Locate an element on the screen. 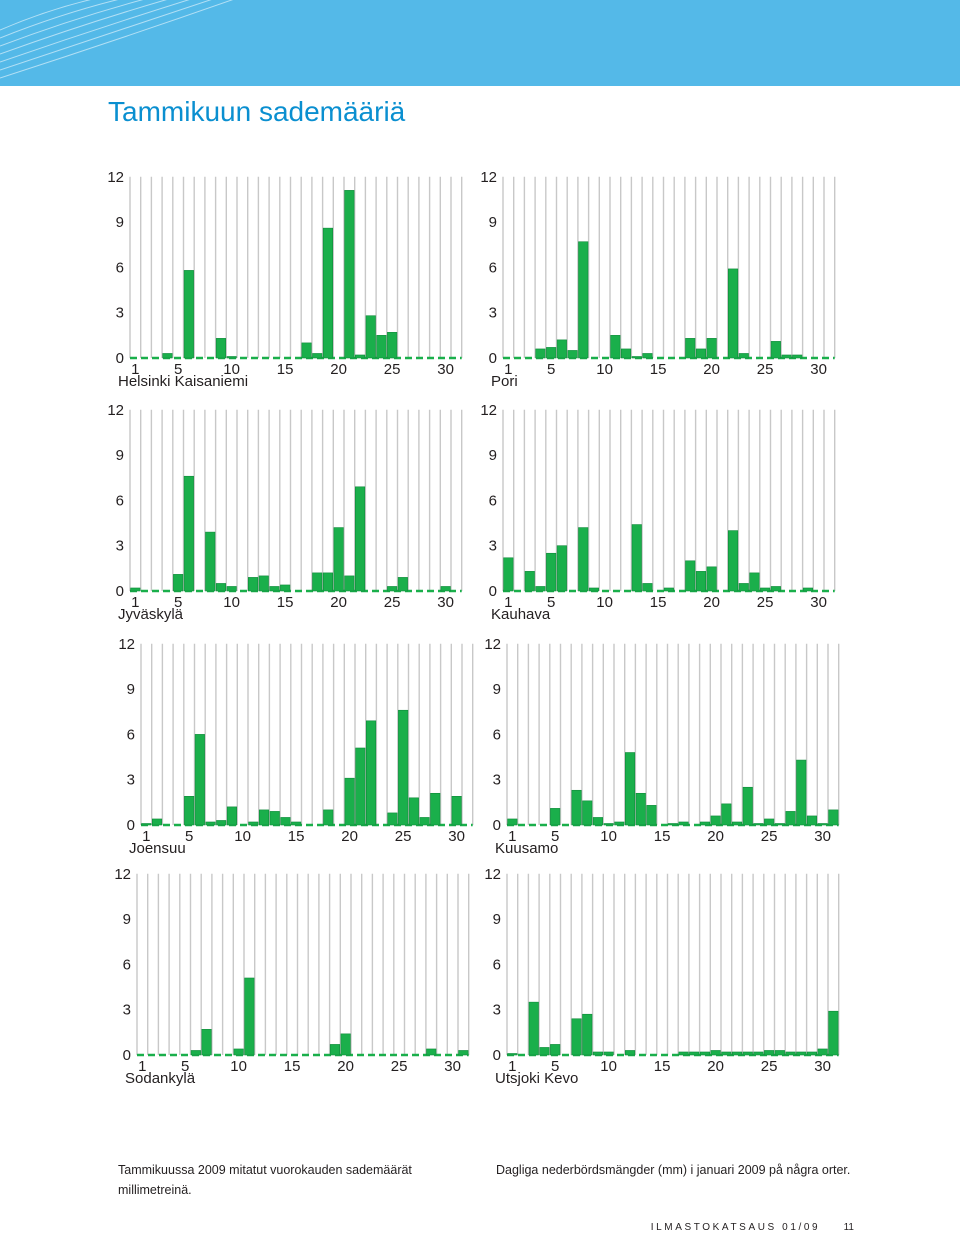  y-tick-label: 0 is located at coordinates (127, 1055).